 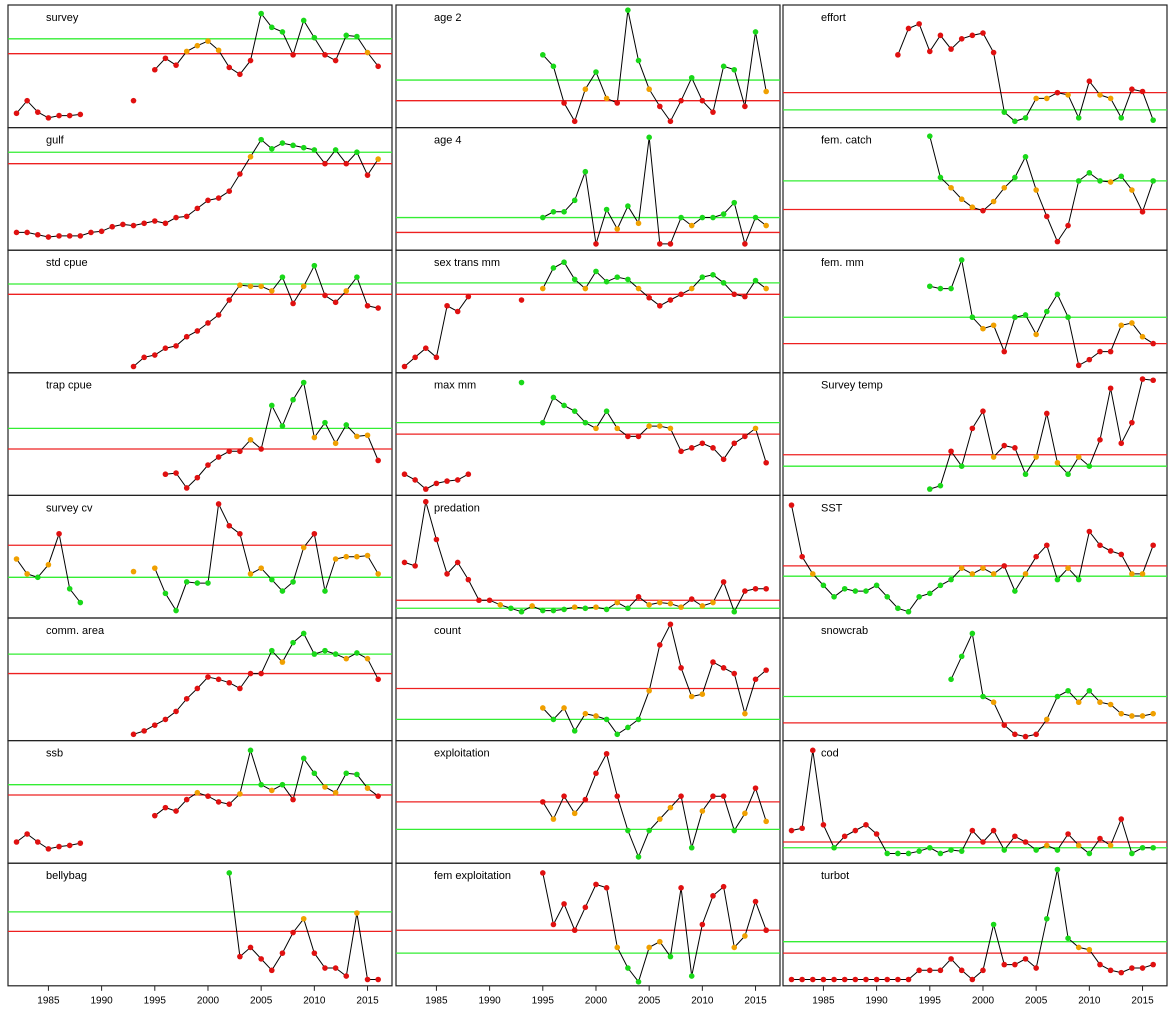 I want to click on panel-title: fem. mm, so click(x=842, y=263).